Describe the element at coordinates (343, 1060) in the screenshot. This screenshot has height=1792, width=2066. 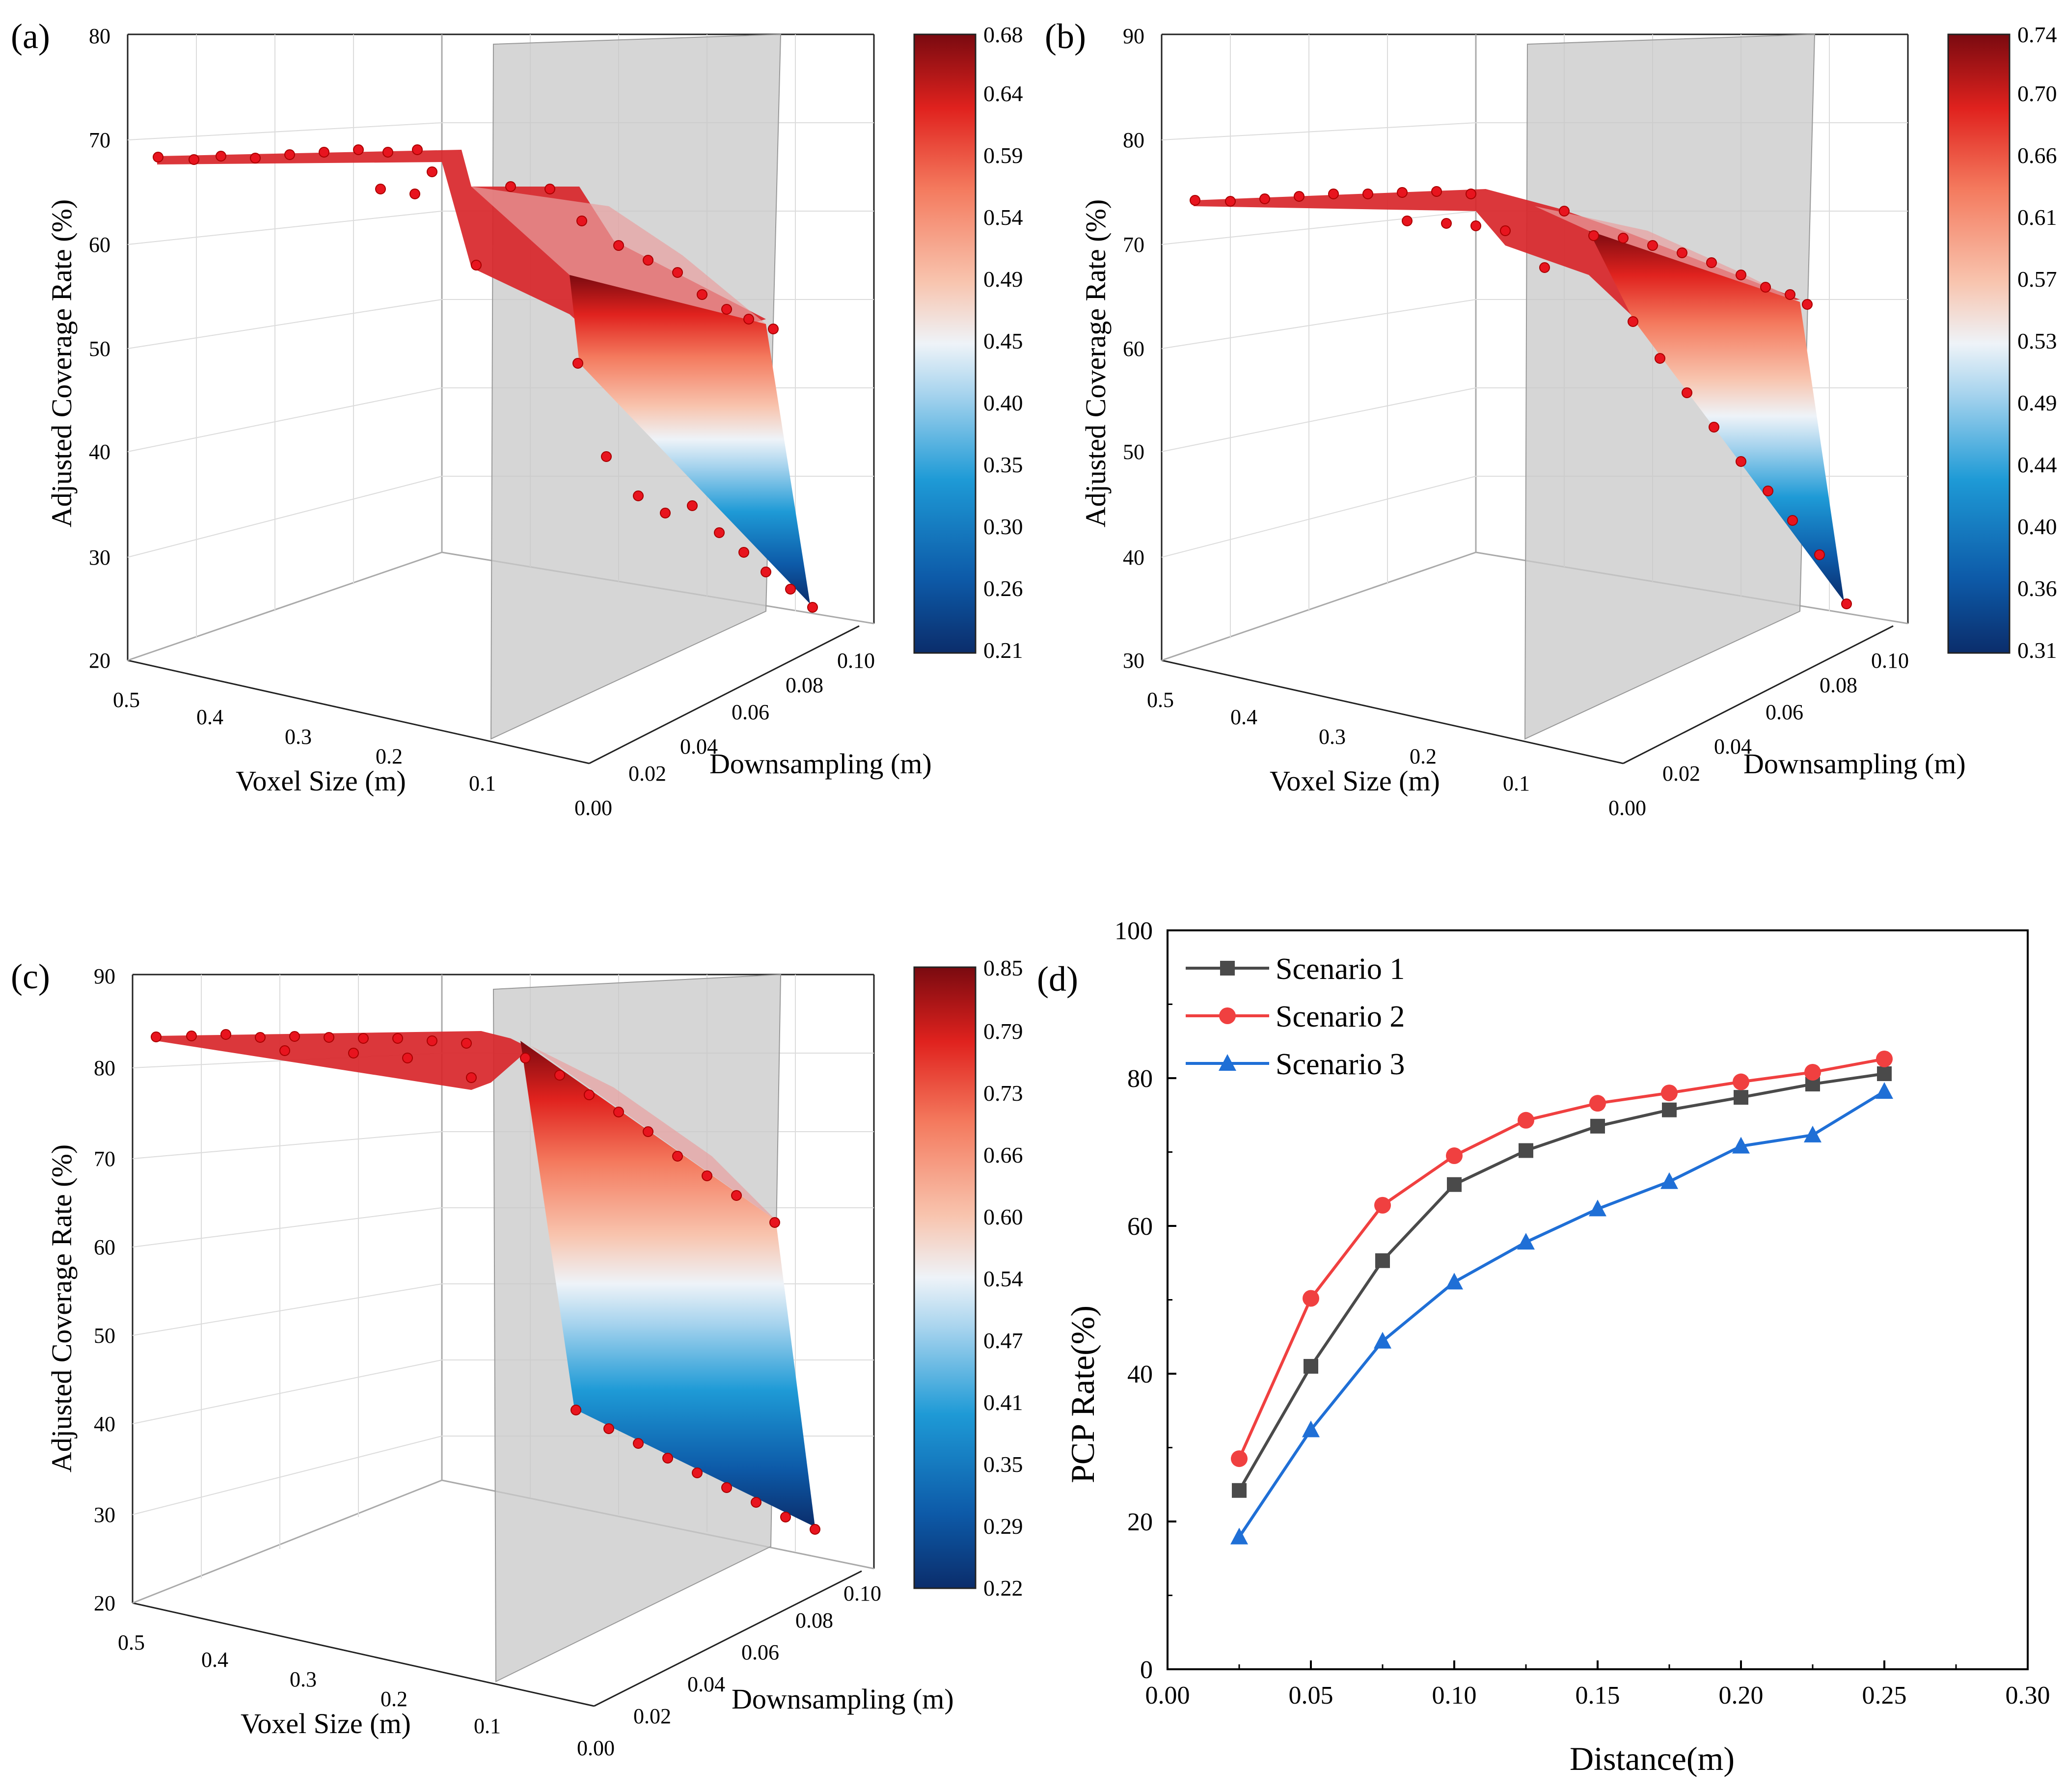
I see `surface-plateau` at that location.